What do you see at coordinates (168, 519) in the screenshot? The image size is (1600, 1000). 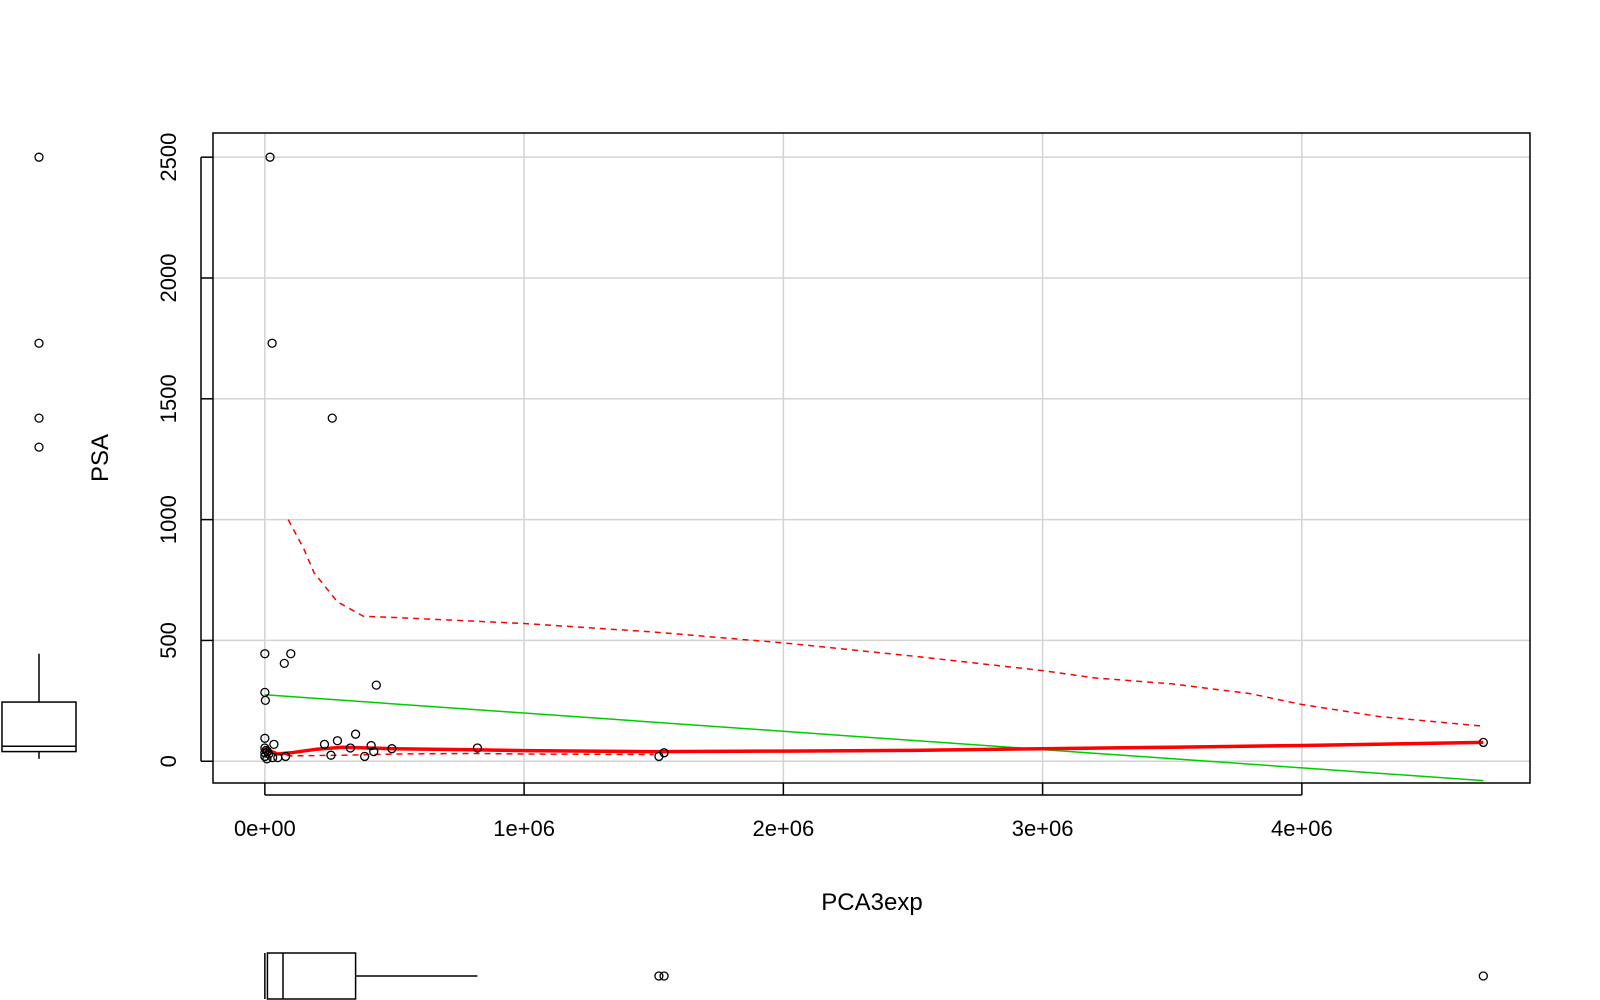 I see `y-tick-label: 1000` at bounding box center [168, 519].